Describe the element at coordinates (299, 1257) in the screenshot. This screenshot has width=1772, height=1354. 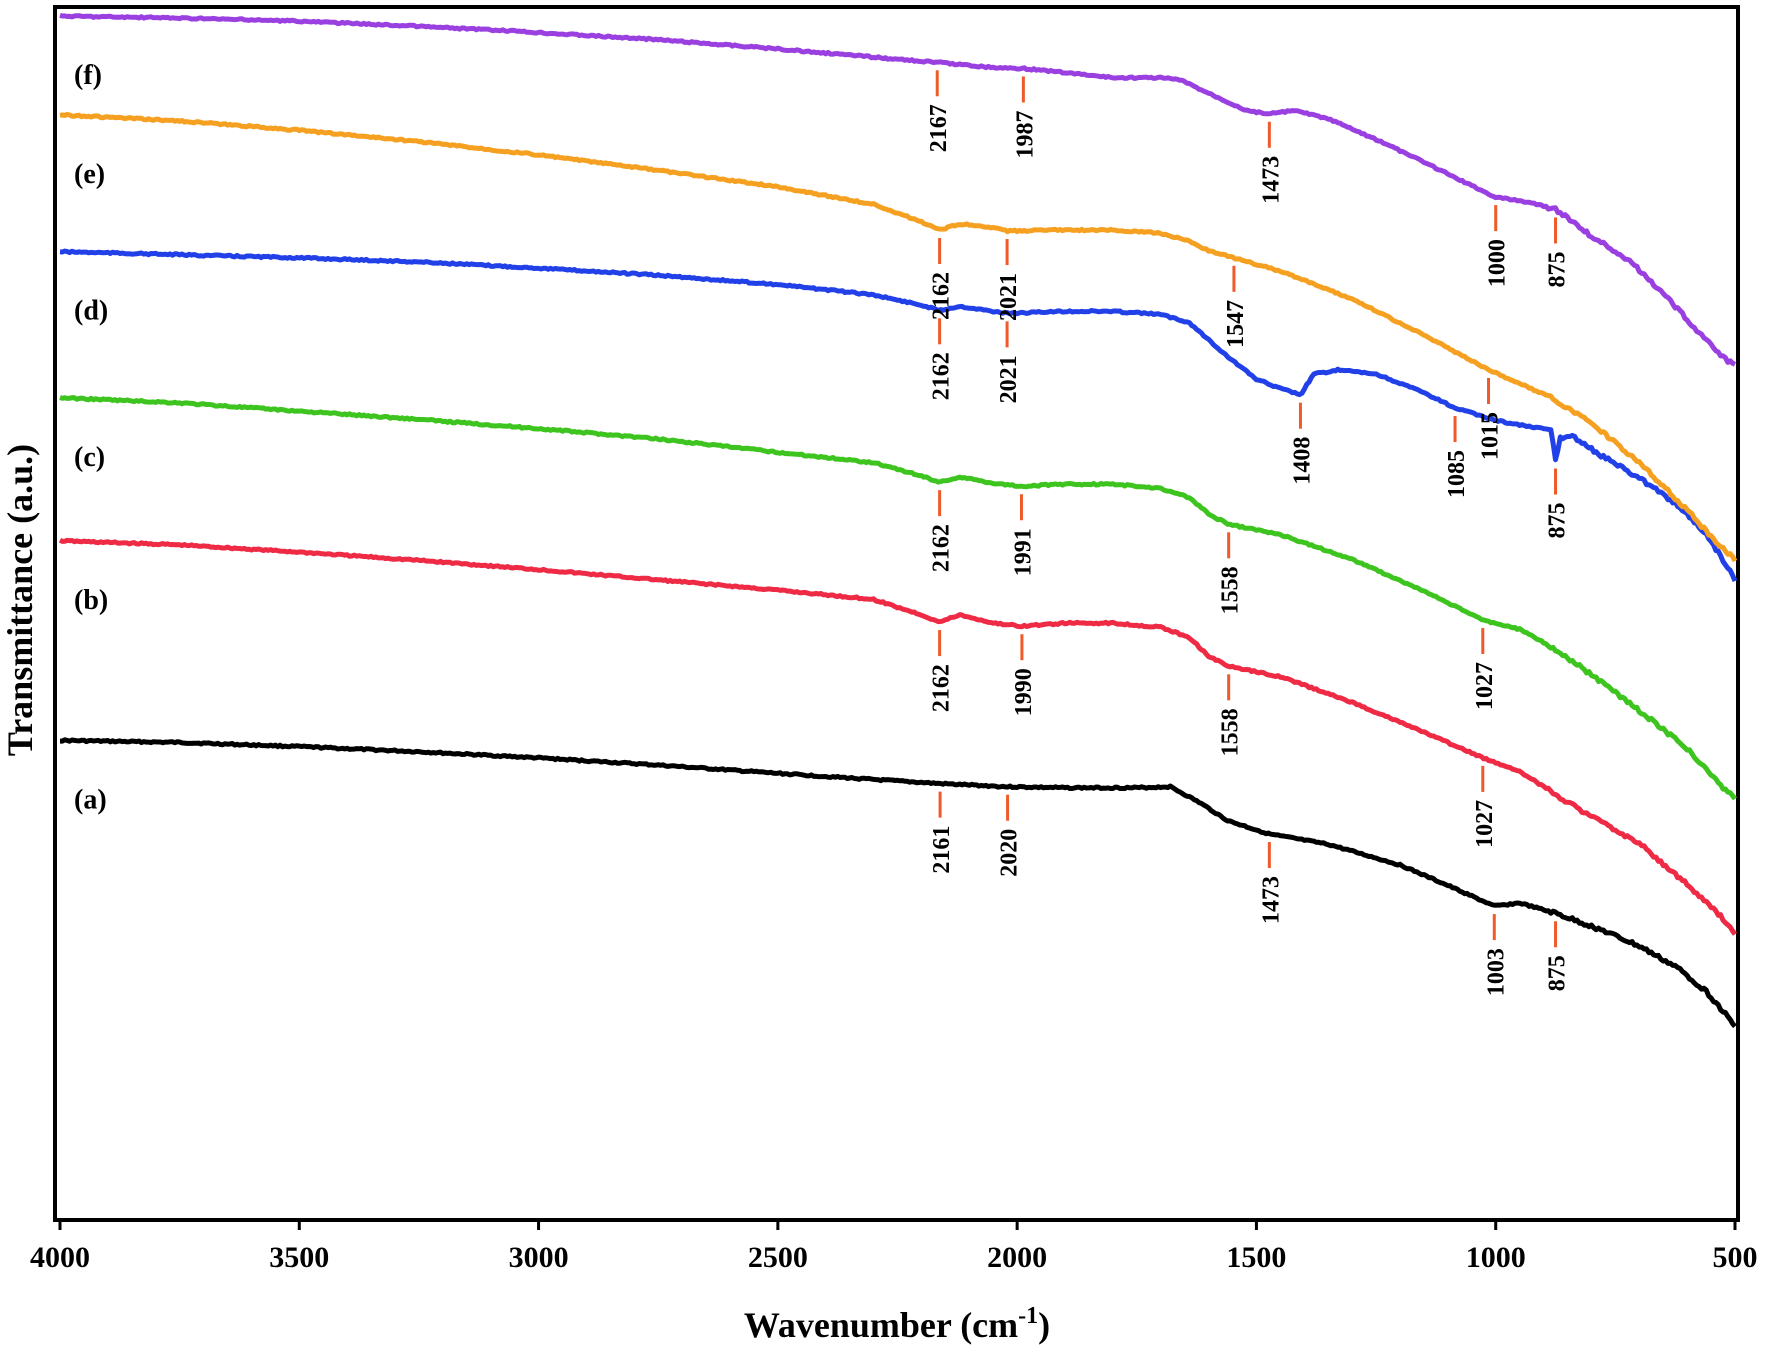
I see `x-tick-label: 3500` at that location.